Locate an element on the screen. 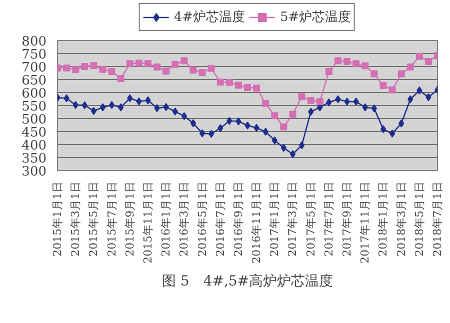 The image size is (450, 323). x-tick-label: 2017年3月1日 is located at coordinates (293, 218).